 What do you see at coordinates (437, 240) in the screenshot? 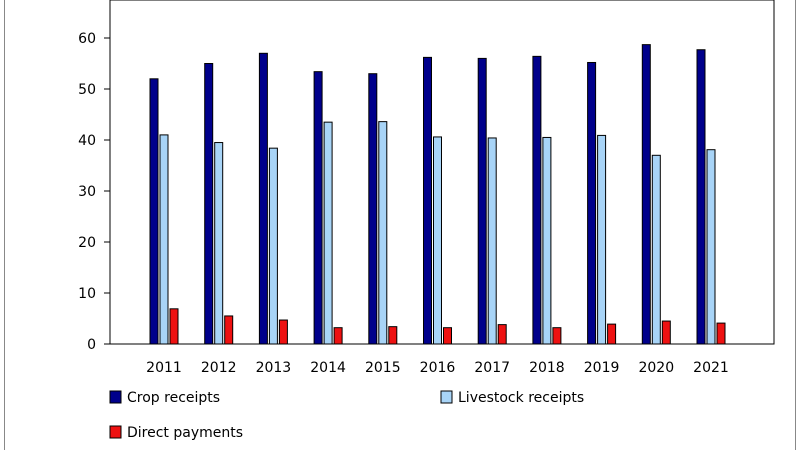
I see `bar-livestock-receipts-2016` at bounding box center [437, 240].